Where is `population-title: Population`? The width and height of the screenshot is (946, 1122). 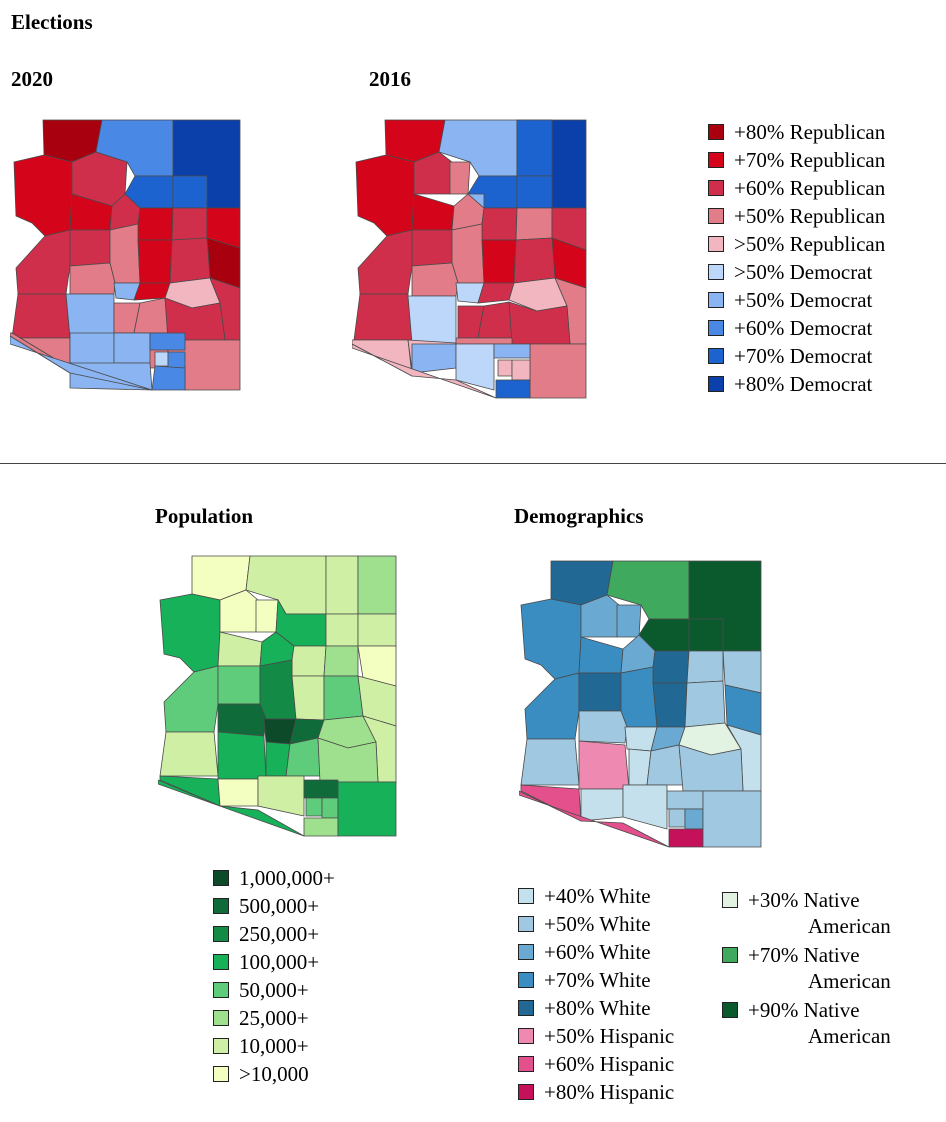 population-title: Population is located at coordinates (204, 516).